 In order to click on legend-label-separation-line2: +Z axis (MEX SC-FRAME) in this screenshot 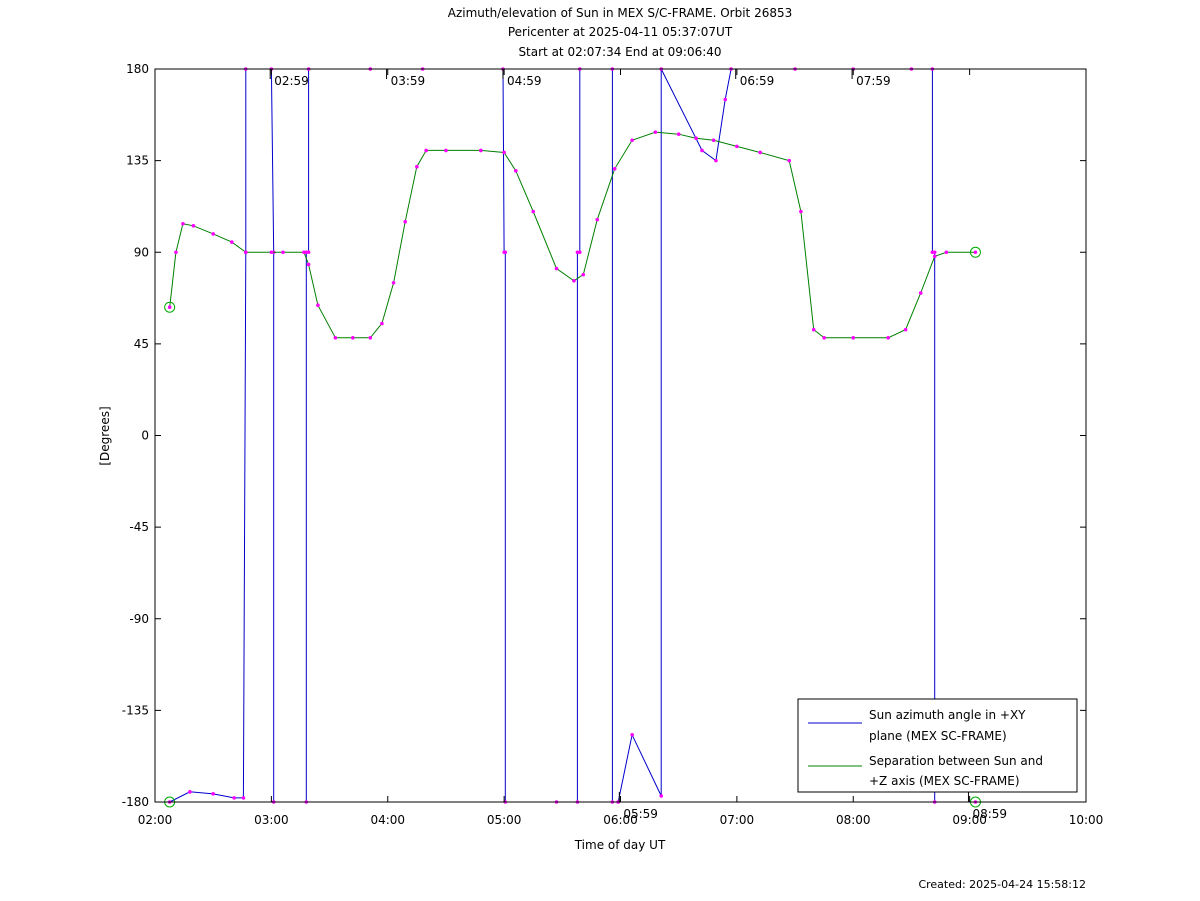, I will do `click(944, 781)`.